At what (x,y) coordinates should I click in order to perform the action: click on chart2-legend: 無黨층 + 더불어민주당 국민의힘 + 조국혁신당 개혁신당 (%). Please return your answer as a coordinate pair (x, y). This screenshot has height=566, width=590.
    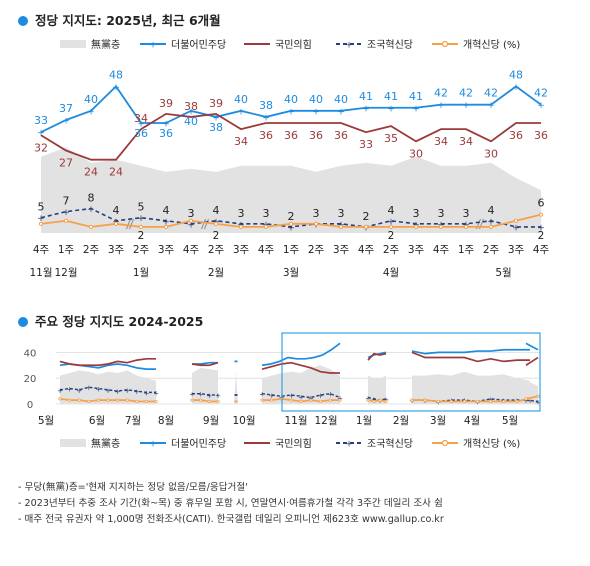
    Looking at the image, I should click on (290, 443).